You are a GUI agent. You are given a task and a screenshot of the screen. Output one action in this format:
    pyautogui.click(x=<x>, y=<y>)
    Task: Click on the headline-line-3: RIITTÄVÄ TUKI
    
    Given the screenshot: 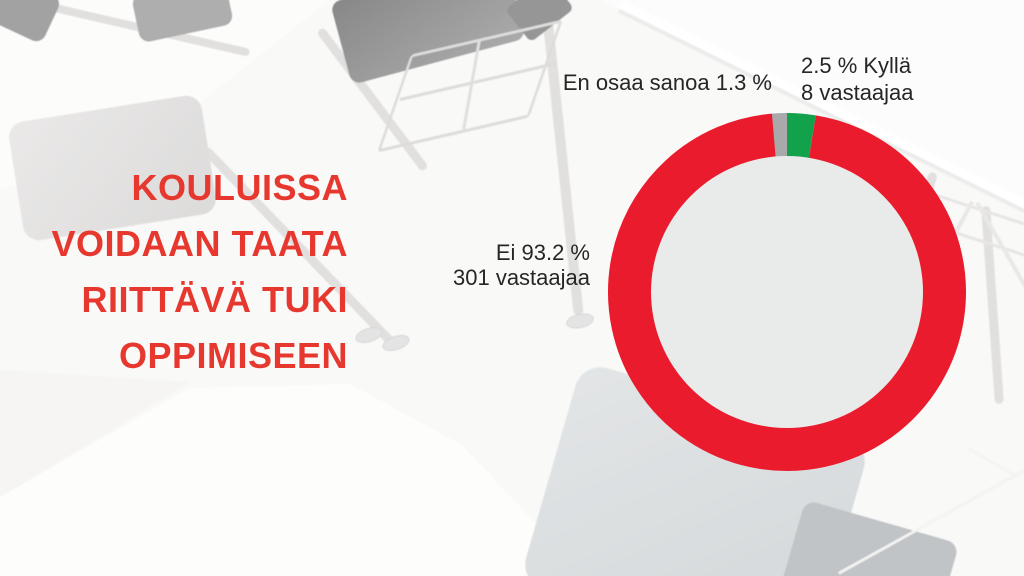 What is the action you would take?
    pyautogui.click(x=214, y=299)
    